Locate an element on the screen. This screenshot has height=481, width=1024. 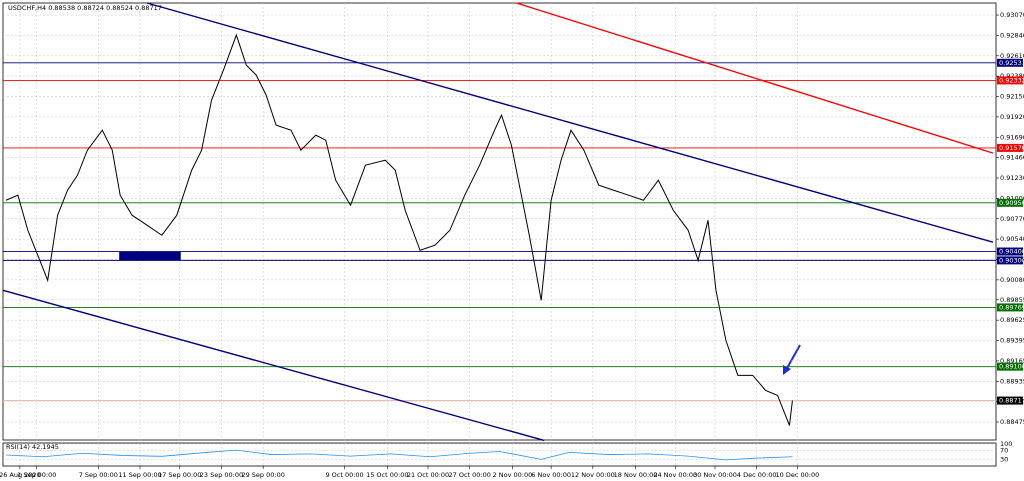
x-tick-label: 7 Sep 00:00 is located at coordinates (98, 475).